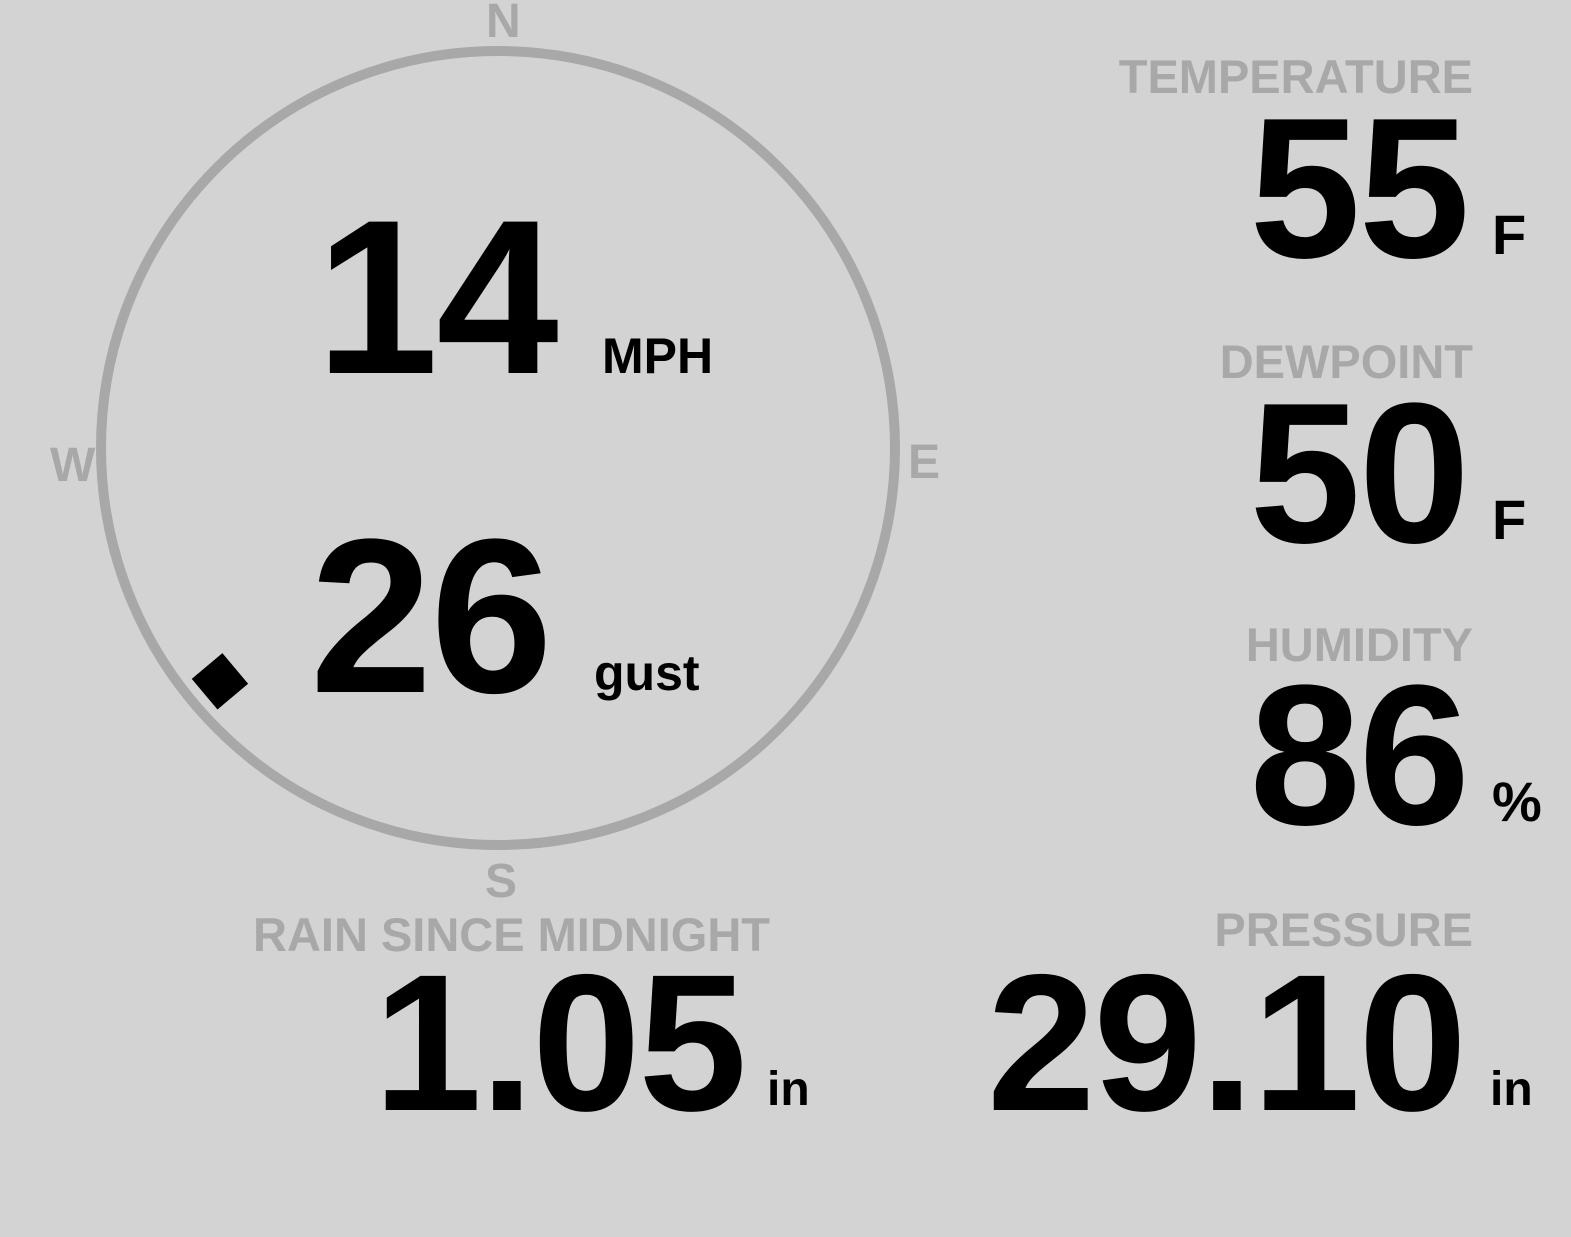 The image size is (1571, 1237). I want to click on dewpoint-value: 50, so click(1359, 473).